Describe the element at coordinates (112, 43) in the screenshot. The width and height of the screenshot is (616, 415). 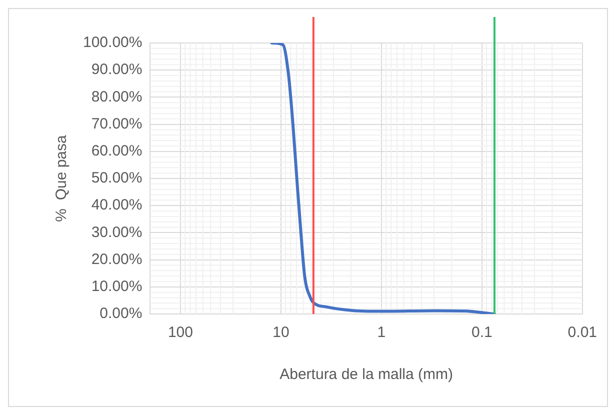
I see `y-tick-label: 100.00%` at that location.